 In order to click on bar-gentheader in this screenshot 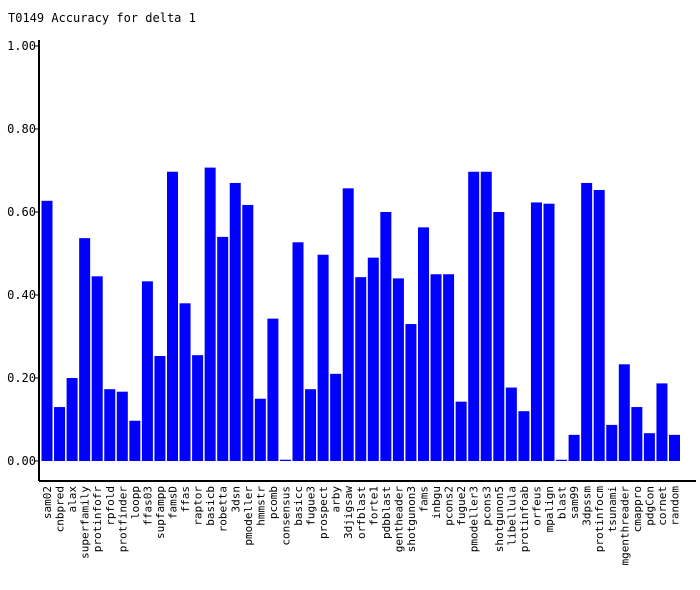, I will do `click(398, 369)`.